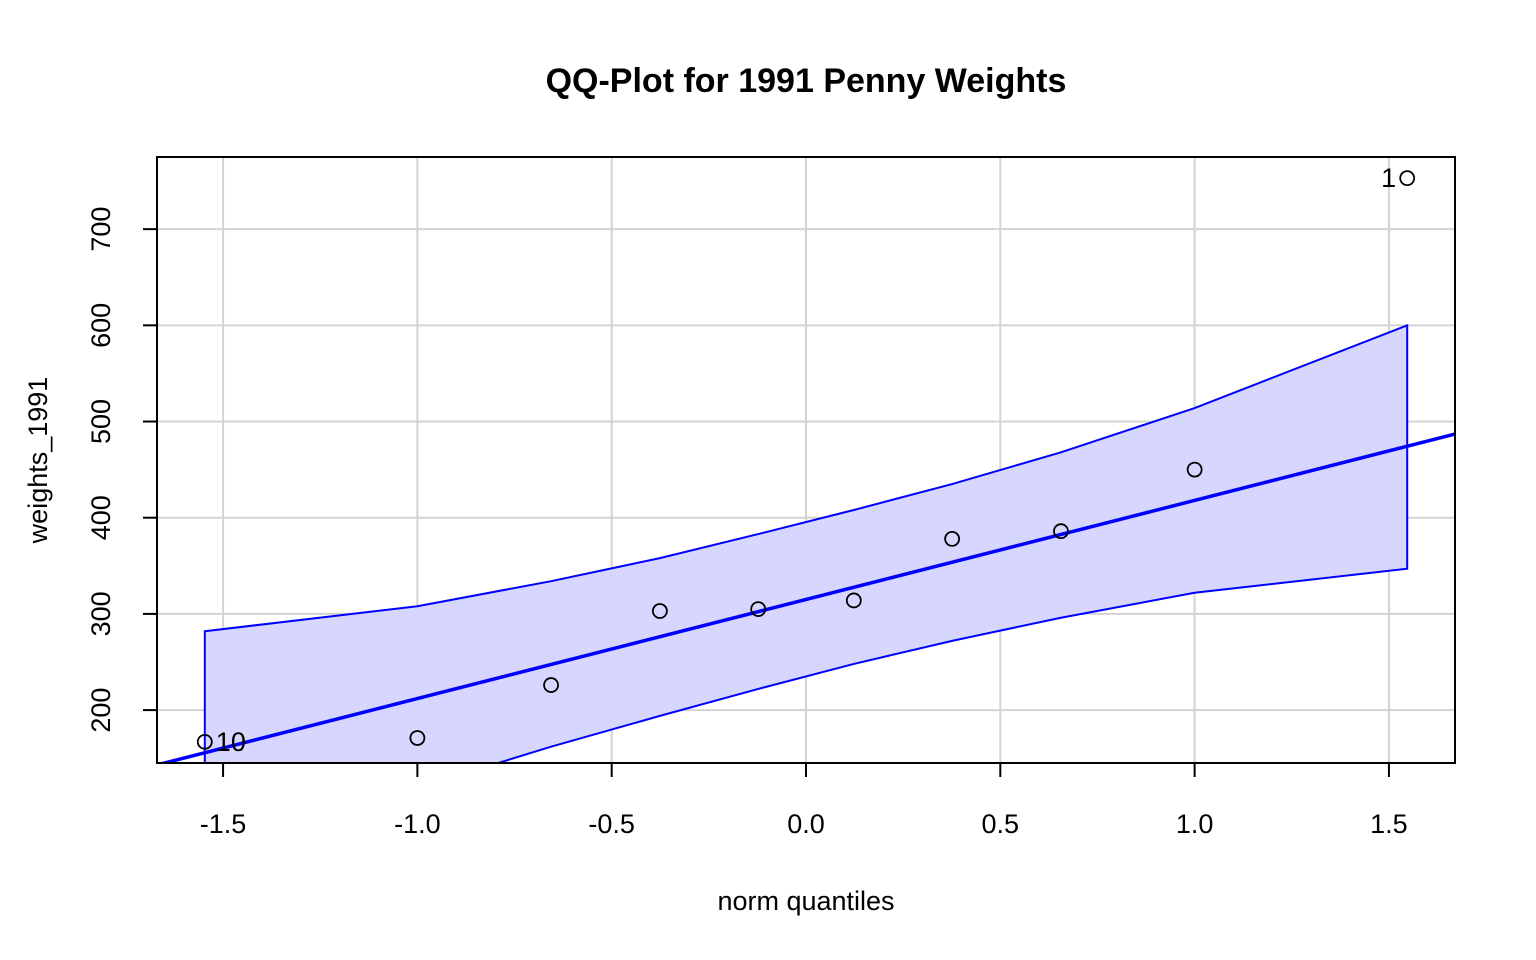  Describe the element at coordinates (101, 517) in the screenshot. I see `y-tick-label: 400` at that location.